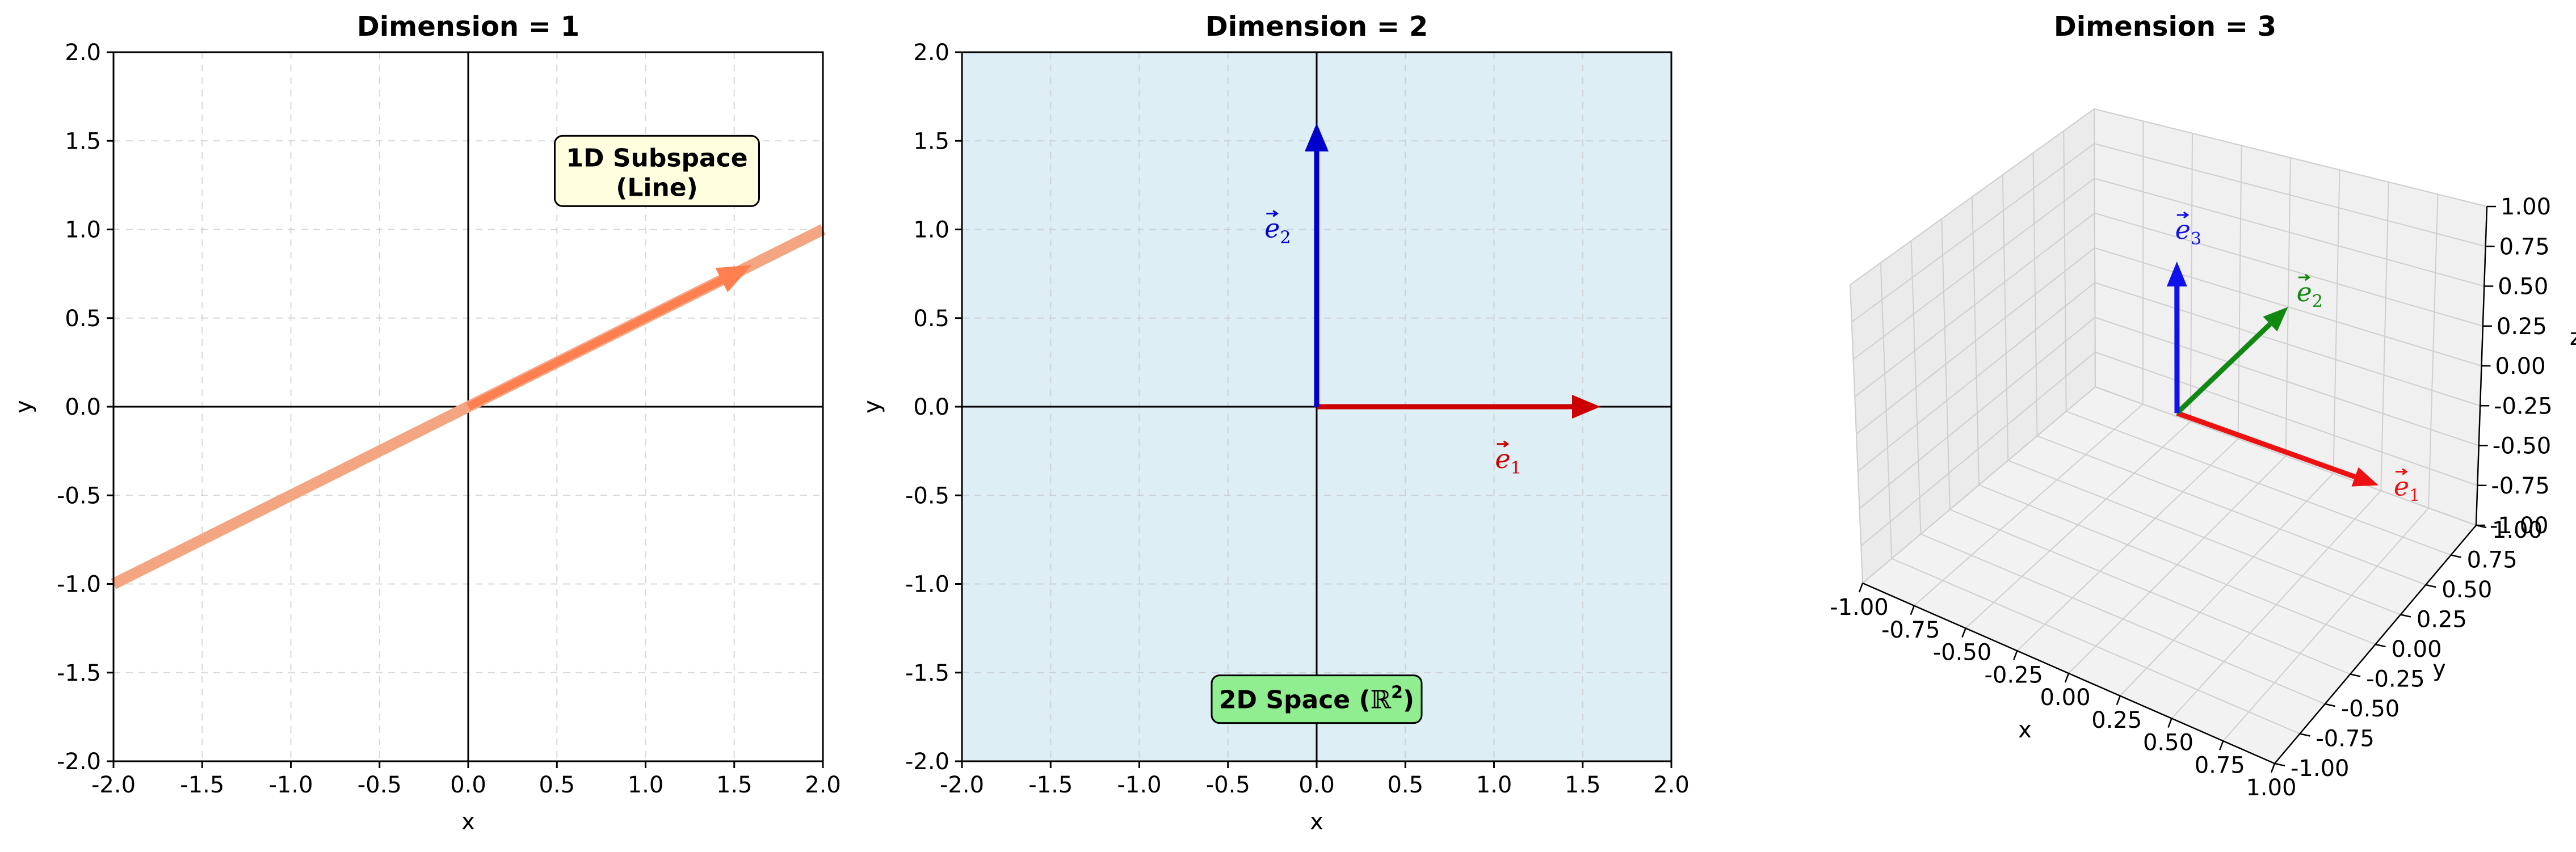  Describe the element at coordinates (2365, 477) in the screenshot. I see `vector-e1-head` at that location.